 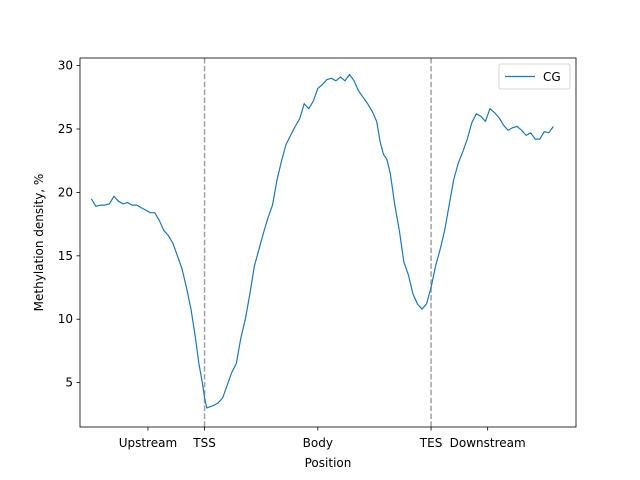 I want to click on y-tick-label: 20, so click(x=65, y=192).